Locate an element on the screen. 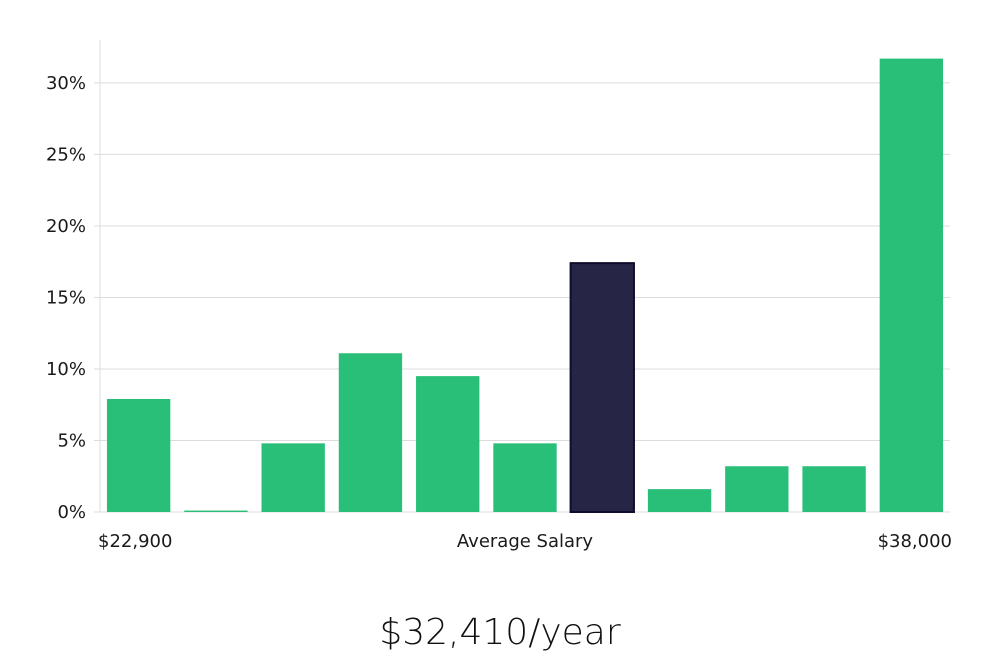 Image resolution: width=1000 pixels, height=660 pixels. y-tick-label: 30% is located at coordinates (66, 83).